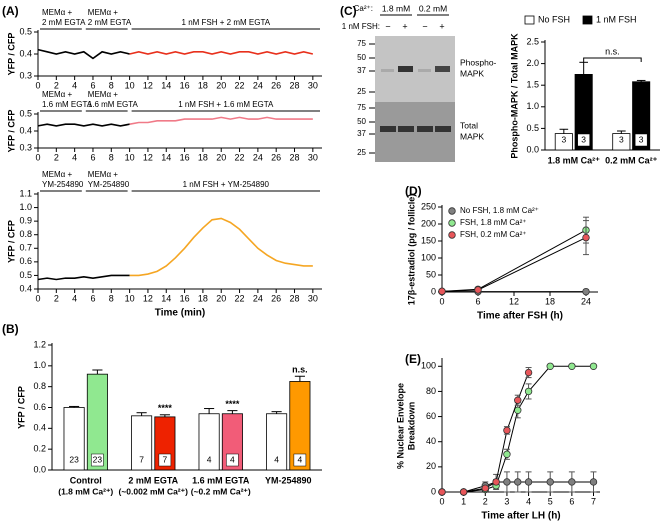  Describe the element at coordinates (276, 157) in the screenshot. I see `x-tick-label: 26` at that location.